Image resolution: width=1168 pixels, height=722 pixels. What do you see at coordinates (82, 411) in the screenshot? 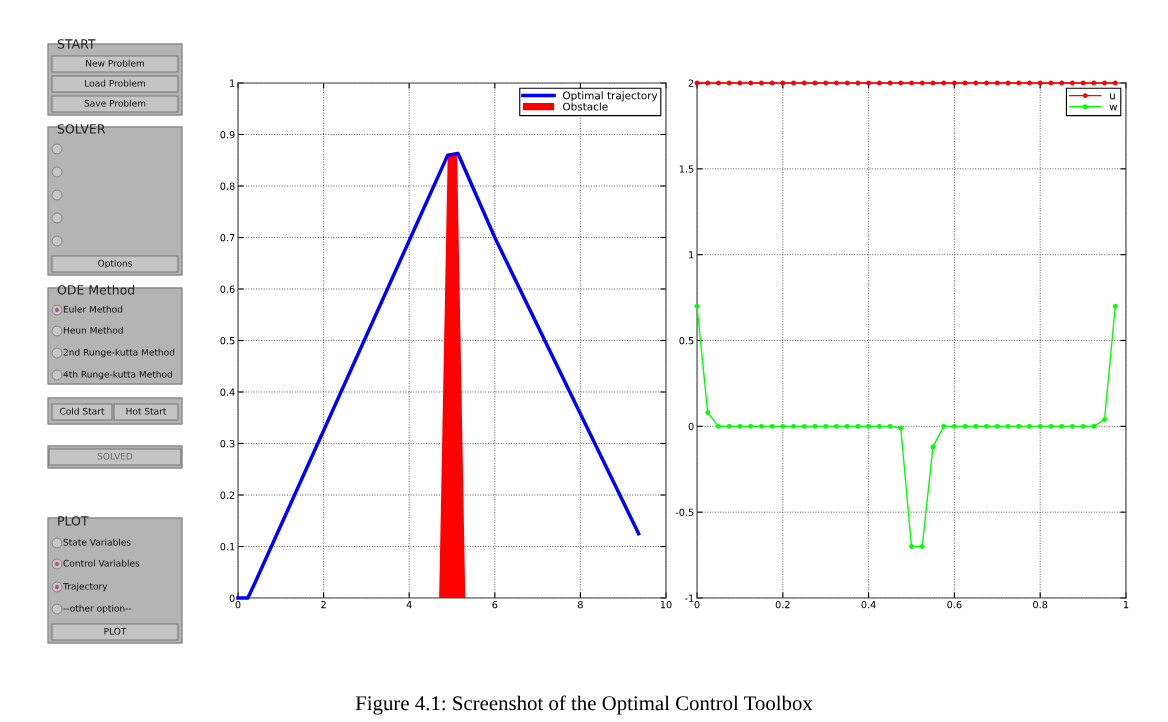
I see `text: Cold Start` at bounding box center [82, 411].